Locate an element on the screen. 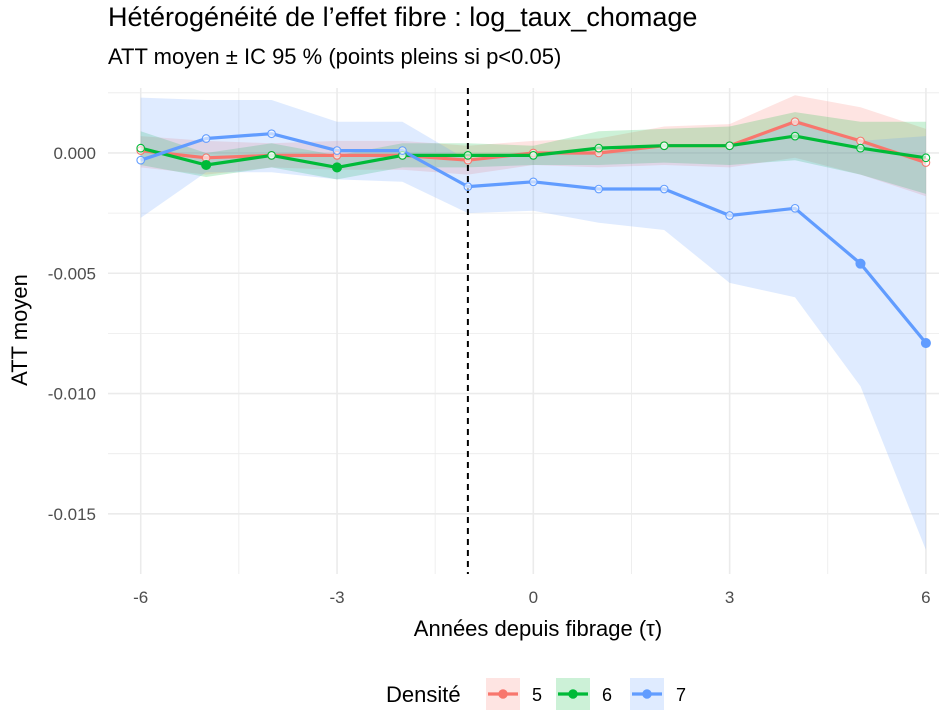 This screenshot has height=728, width=939. y-axis-title: ATT moyen is located at coordinates (19, 330).